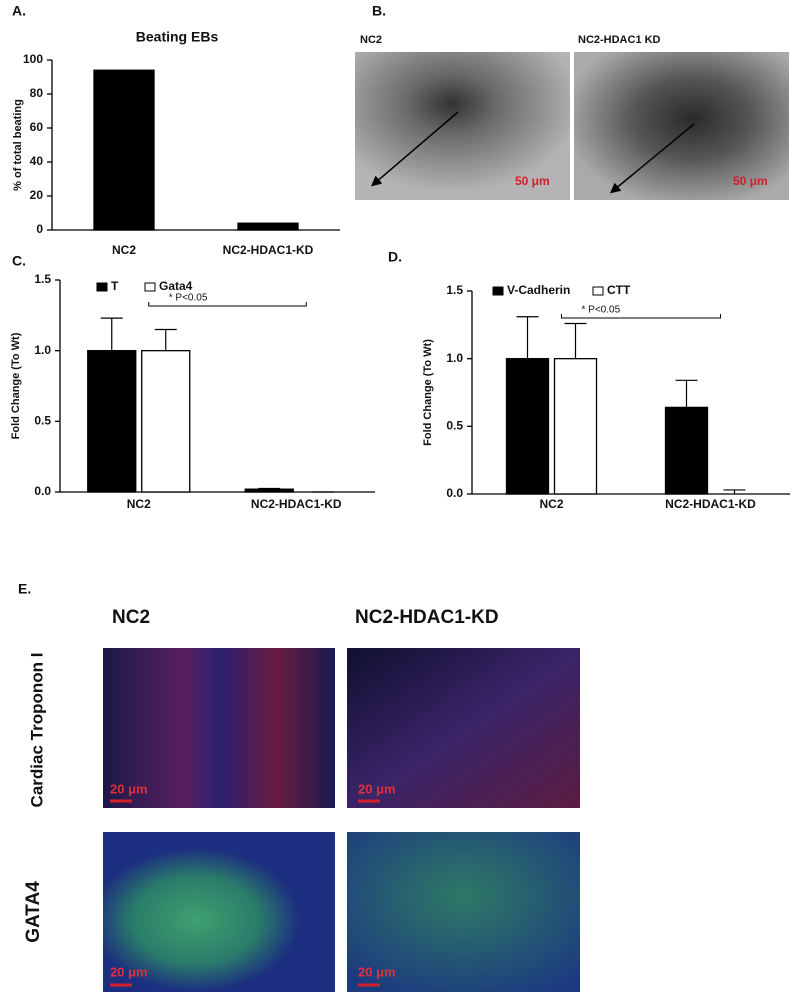 The height and width of the screenshot is (1000, 800). Describe the element at coordinates (37, 161) in the screenshot. I see `y-tick-label: 40` at that location.